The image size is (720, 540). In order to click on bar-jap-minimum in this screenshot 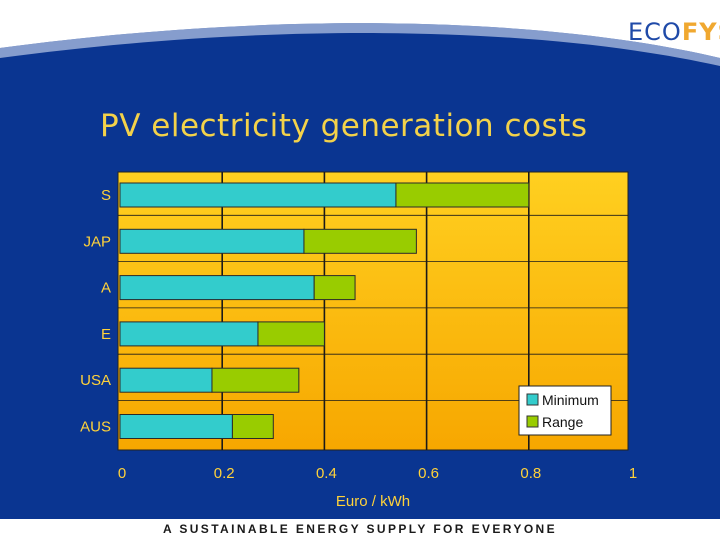, I will do `click(212, 241)`.